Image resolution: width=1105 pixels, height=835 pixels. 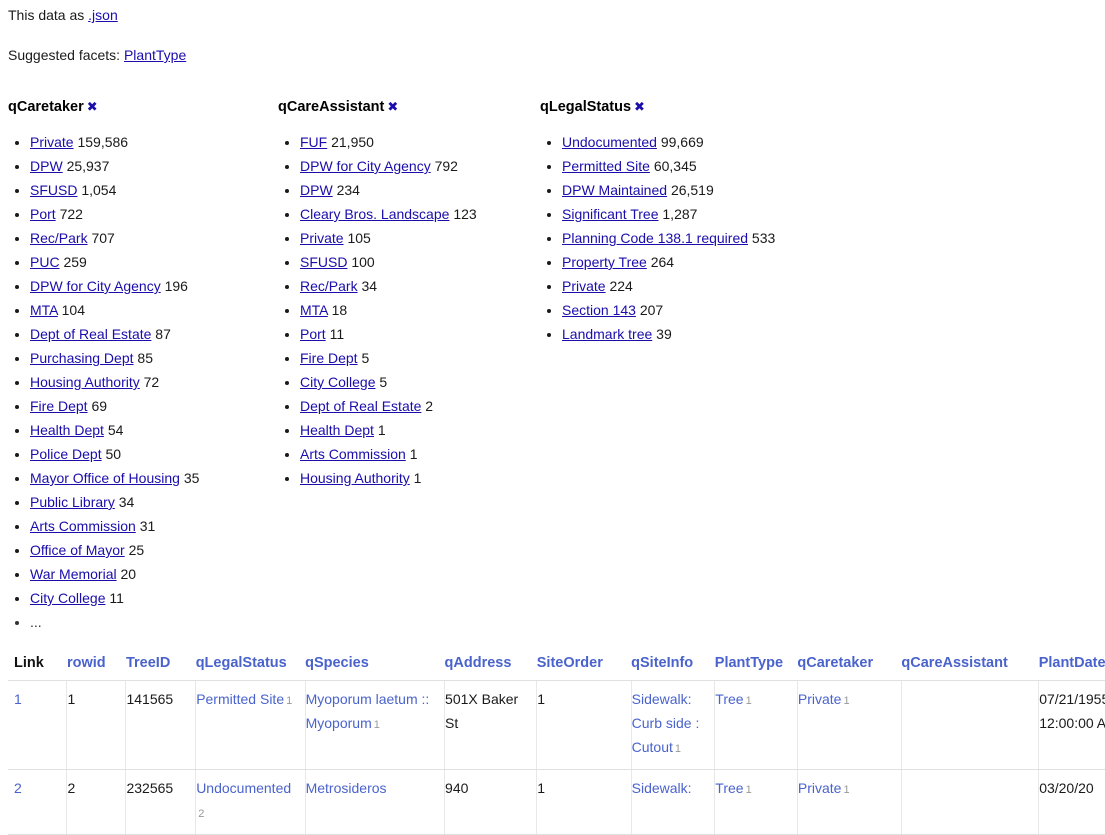 I want to click on facet-item-link: Public Library, so click(x=72, y=502).